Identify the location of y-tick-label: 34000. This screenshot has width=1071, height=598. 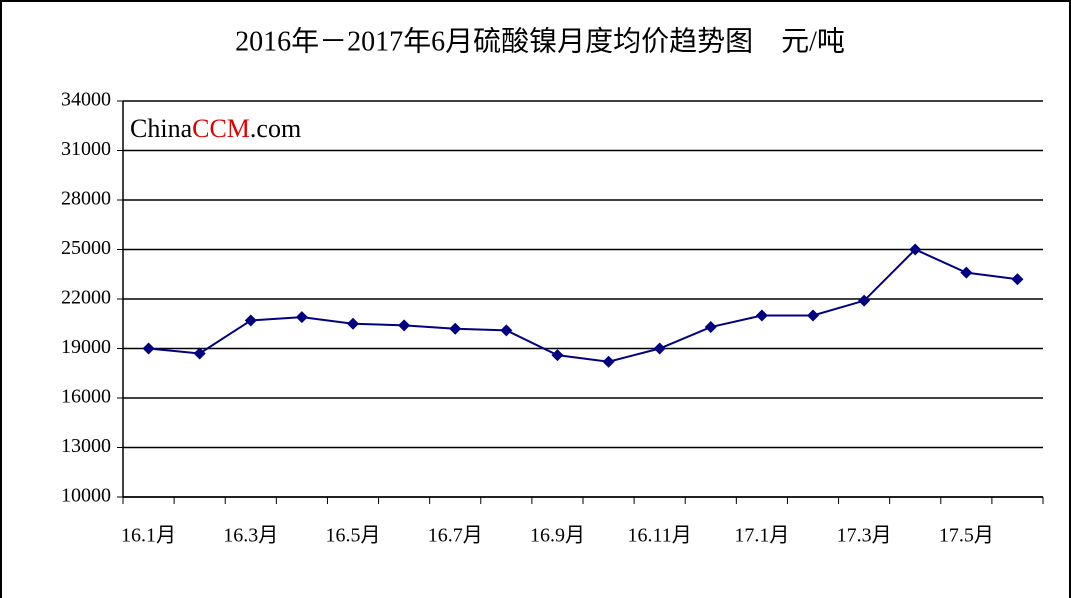
(86, 100).